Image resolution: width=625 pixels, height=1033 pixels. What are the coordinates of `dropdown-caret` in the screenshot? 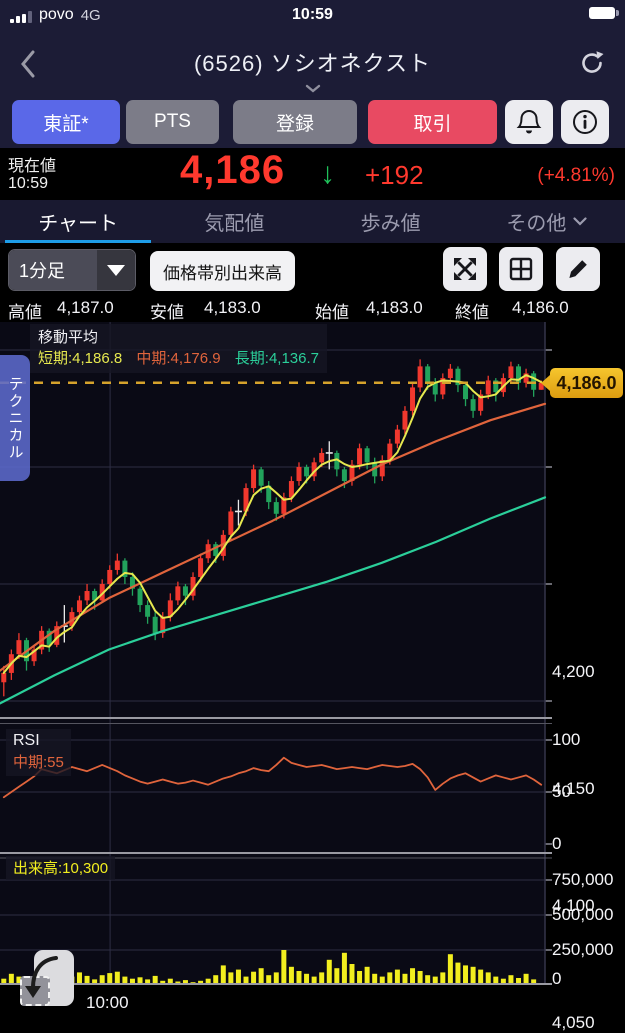 It's located at (116, 270).